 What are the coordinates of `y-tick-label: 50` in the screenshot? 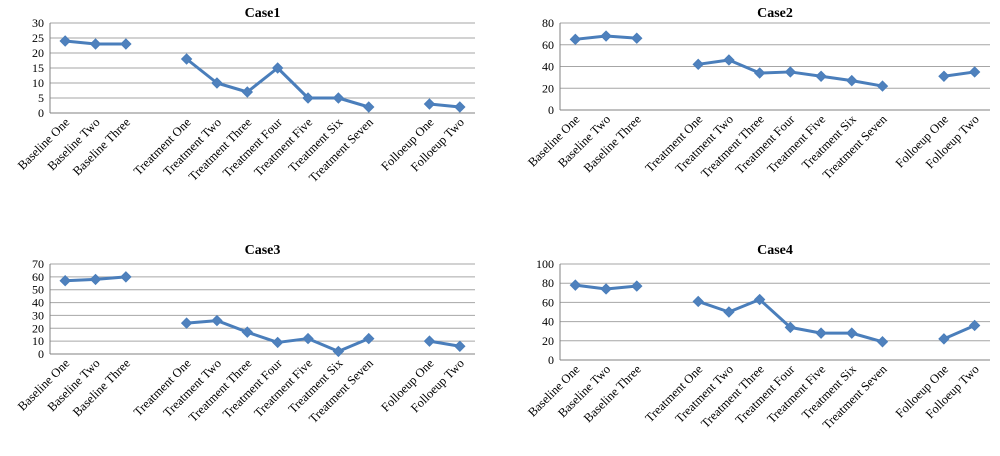 It's located at (38, 290).